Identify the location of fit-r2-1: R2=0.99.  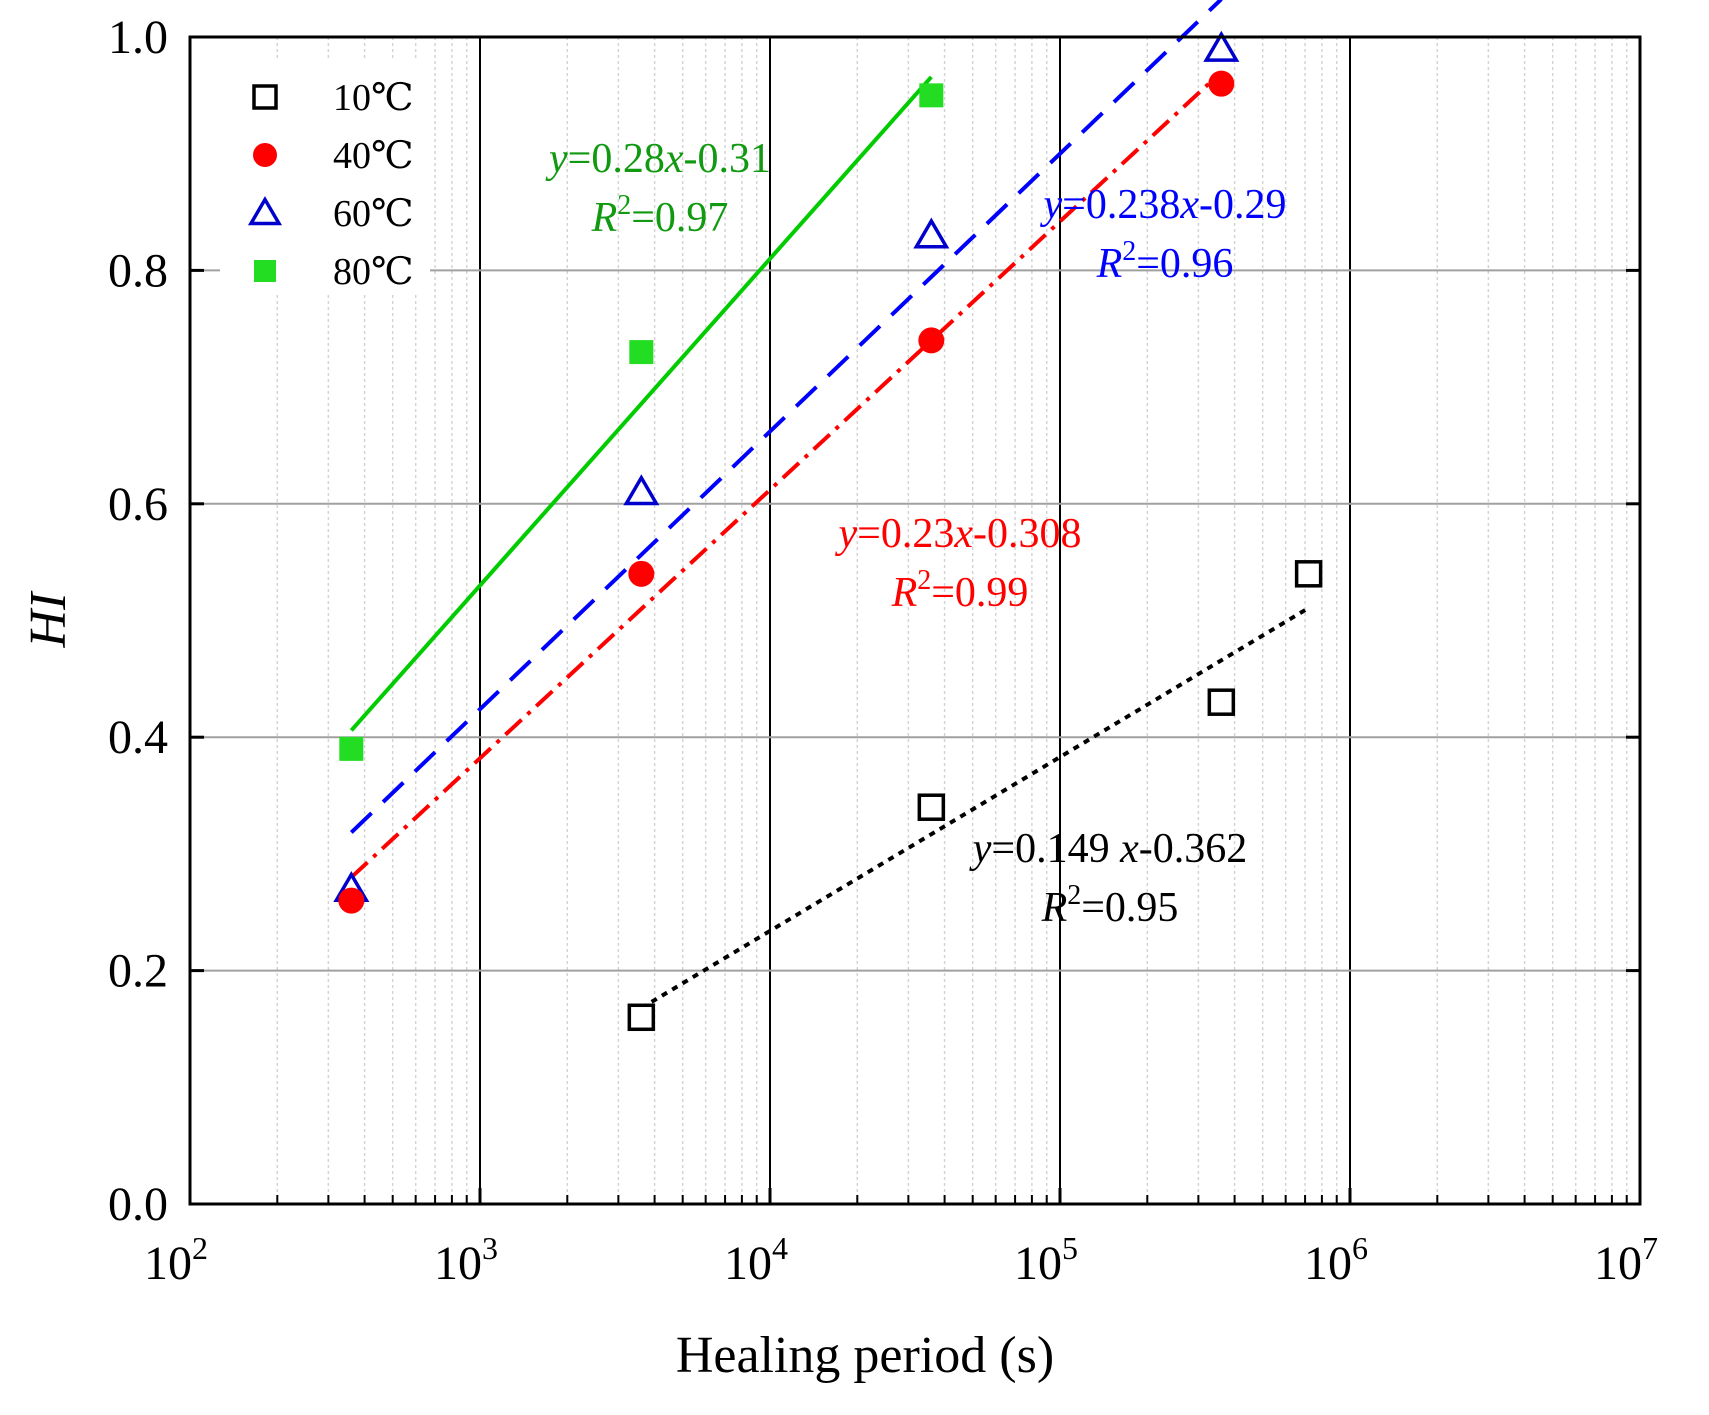
(960, 590).